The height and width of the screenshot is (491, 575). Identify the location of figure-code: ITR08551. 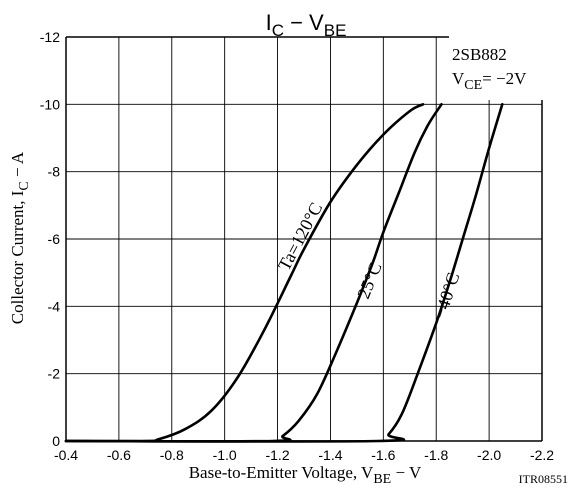
(543, 479).